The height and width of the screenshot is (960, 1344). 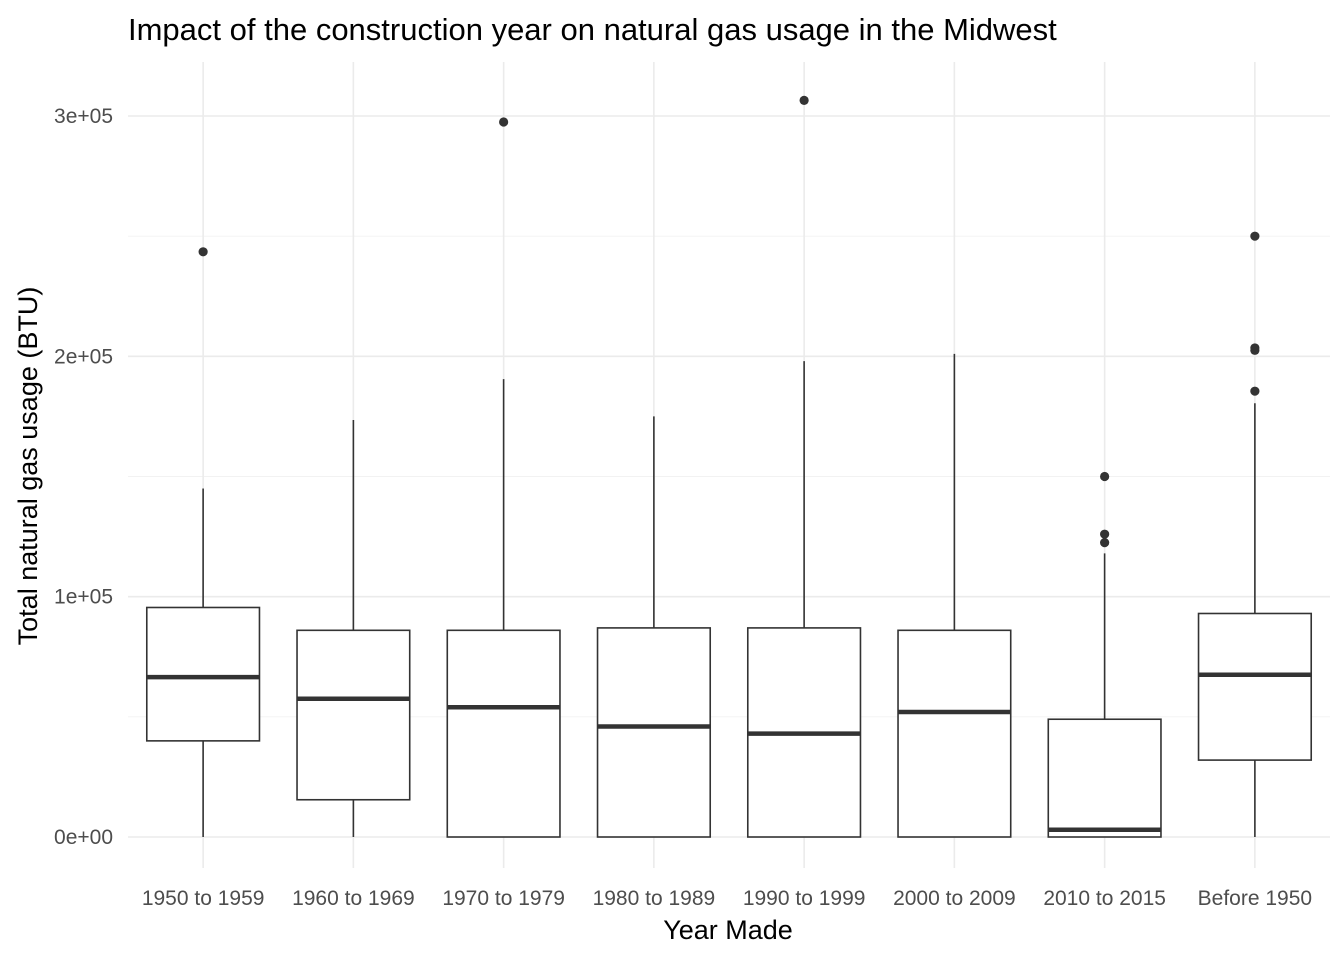 I want to click on x-tick-label: 2000 to 2009, so click(x=954, y=898).